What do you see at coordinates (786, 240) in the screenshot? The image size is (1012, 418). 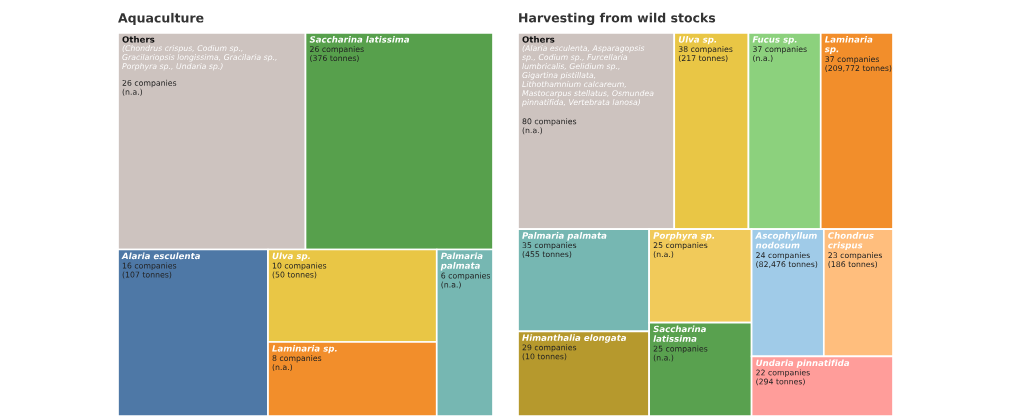 I see `category-label: Ascophyllum nodosum` at bounding box center [786, 240].